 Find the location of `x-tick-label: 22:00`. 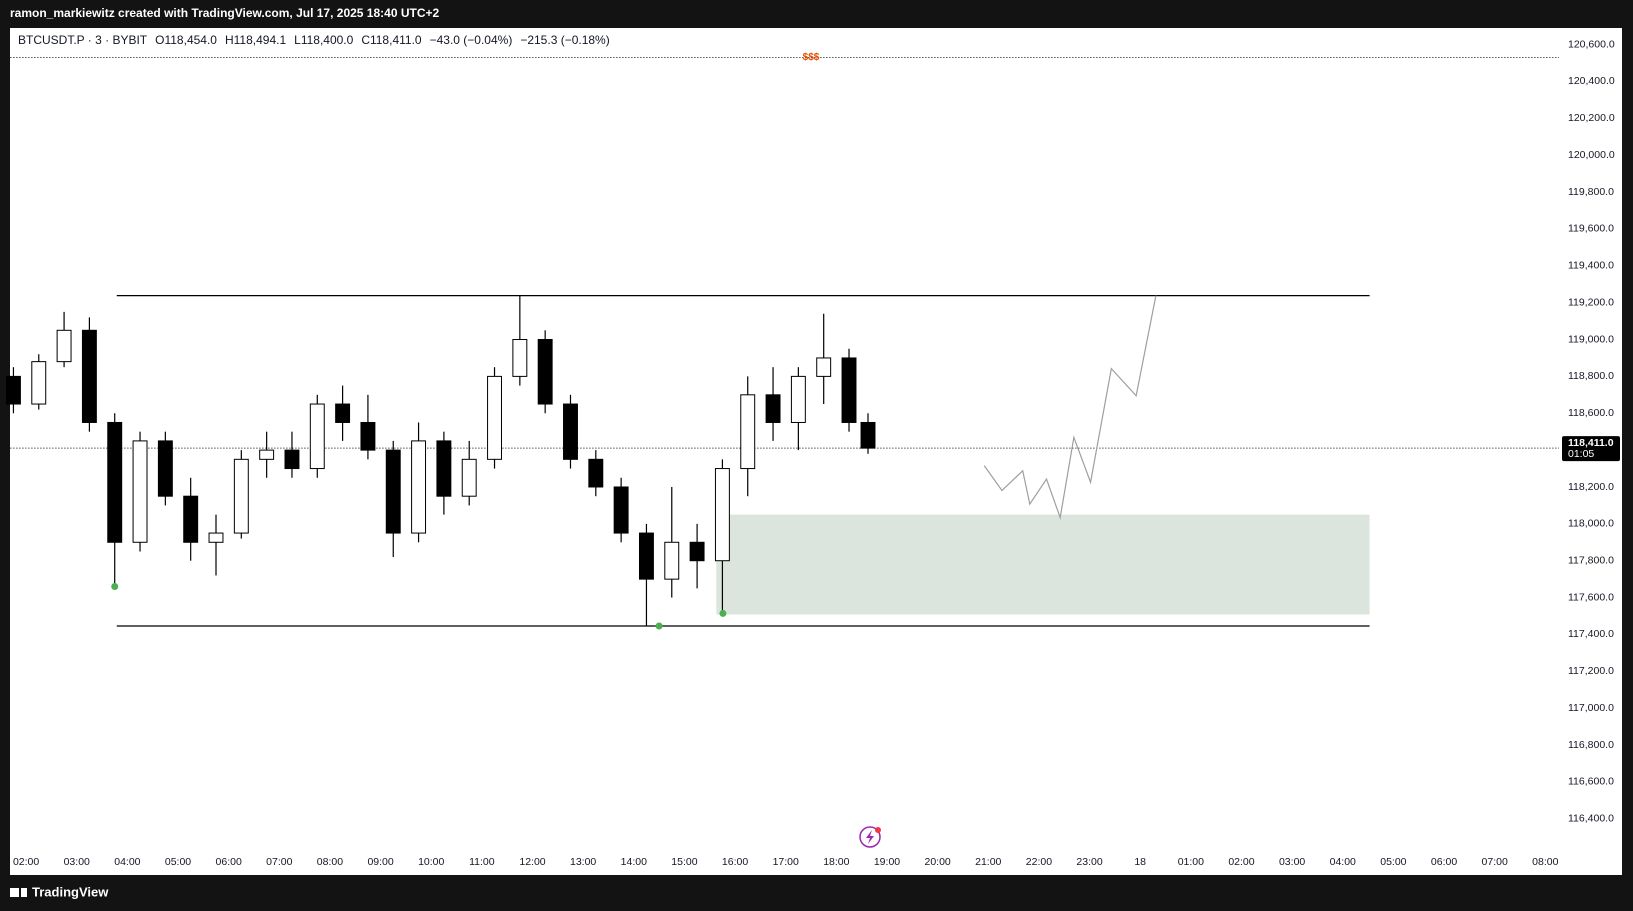

x-tick-label: 22:00 is located at coordinates (1039, 862).